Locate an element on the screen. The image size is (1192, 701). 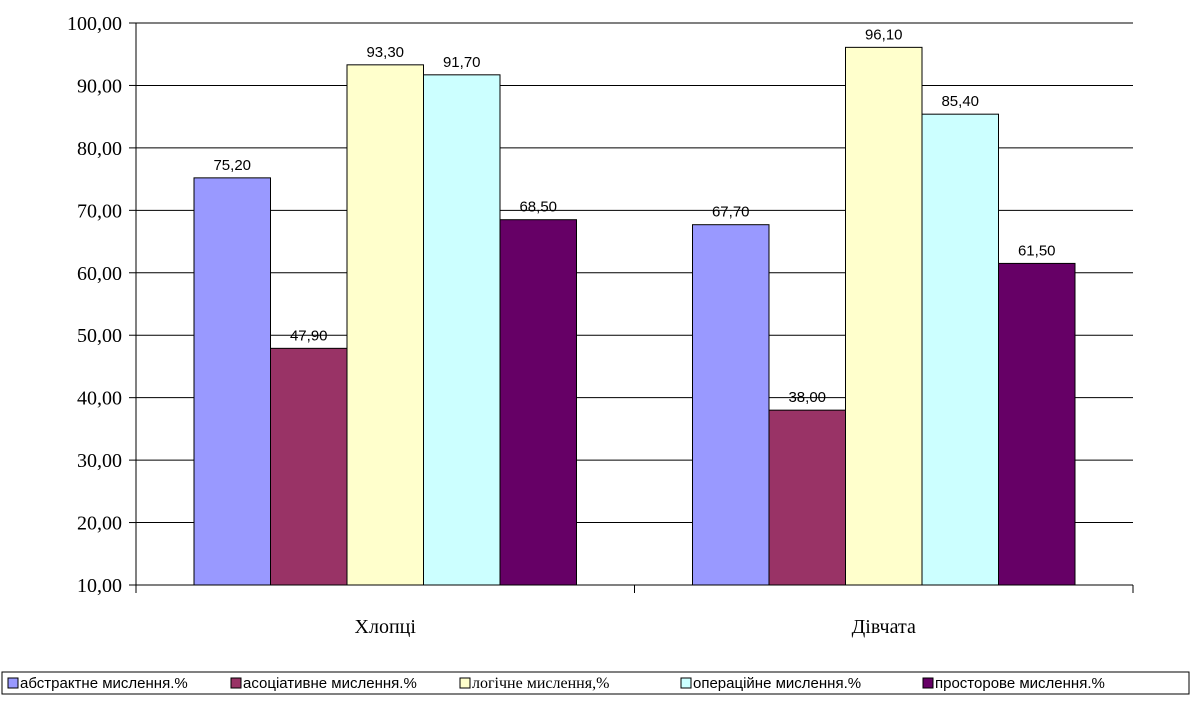
data-label: 61,50 is located at coordinates (1037, 250).